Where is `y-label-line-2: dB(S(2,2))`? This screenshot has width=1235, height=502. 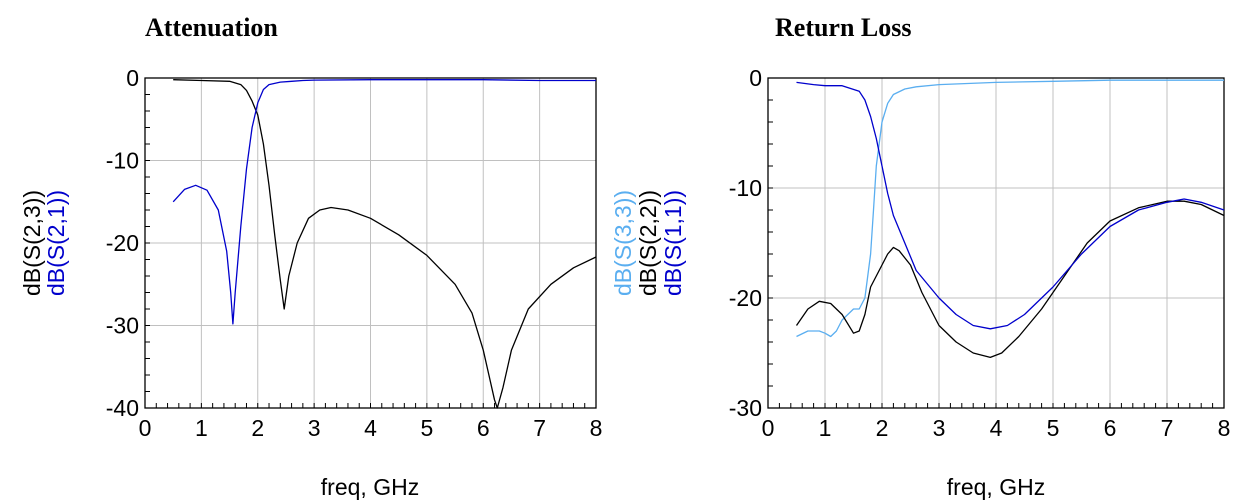 y-label-line-2: dB(S(2,2)) is located at coordinates (648, 243).